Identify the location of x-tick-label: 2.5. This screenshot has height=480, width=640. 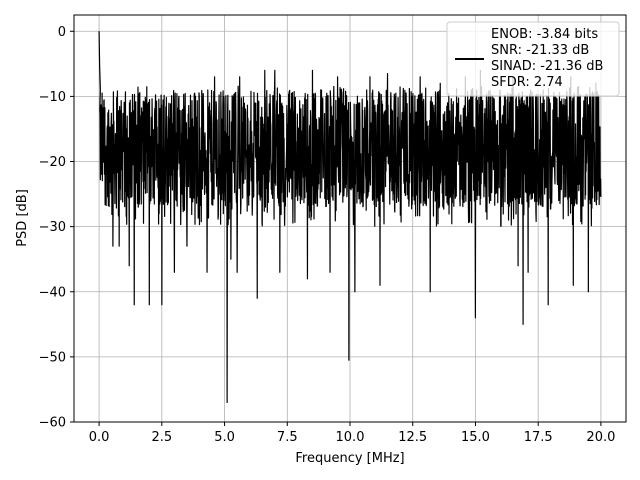
(161, 437).